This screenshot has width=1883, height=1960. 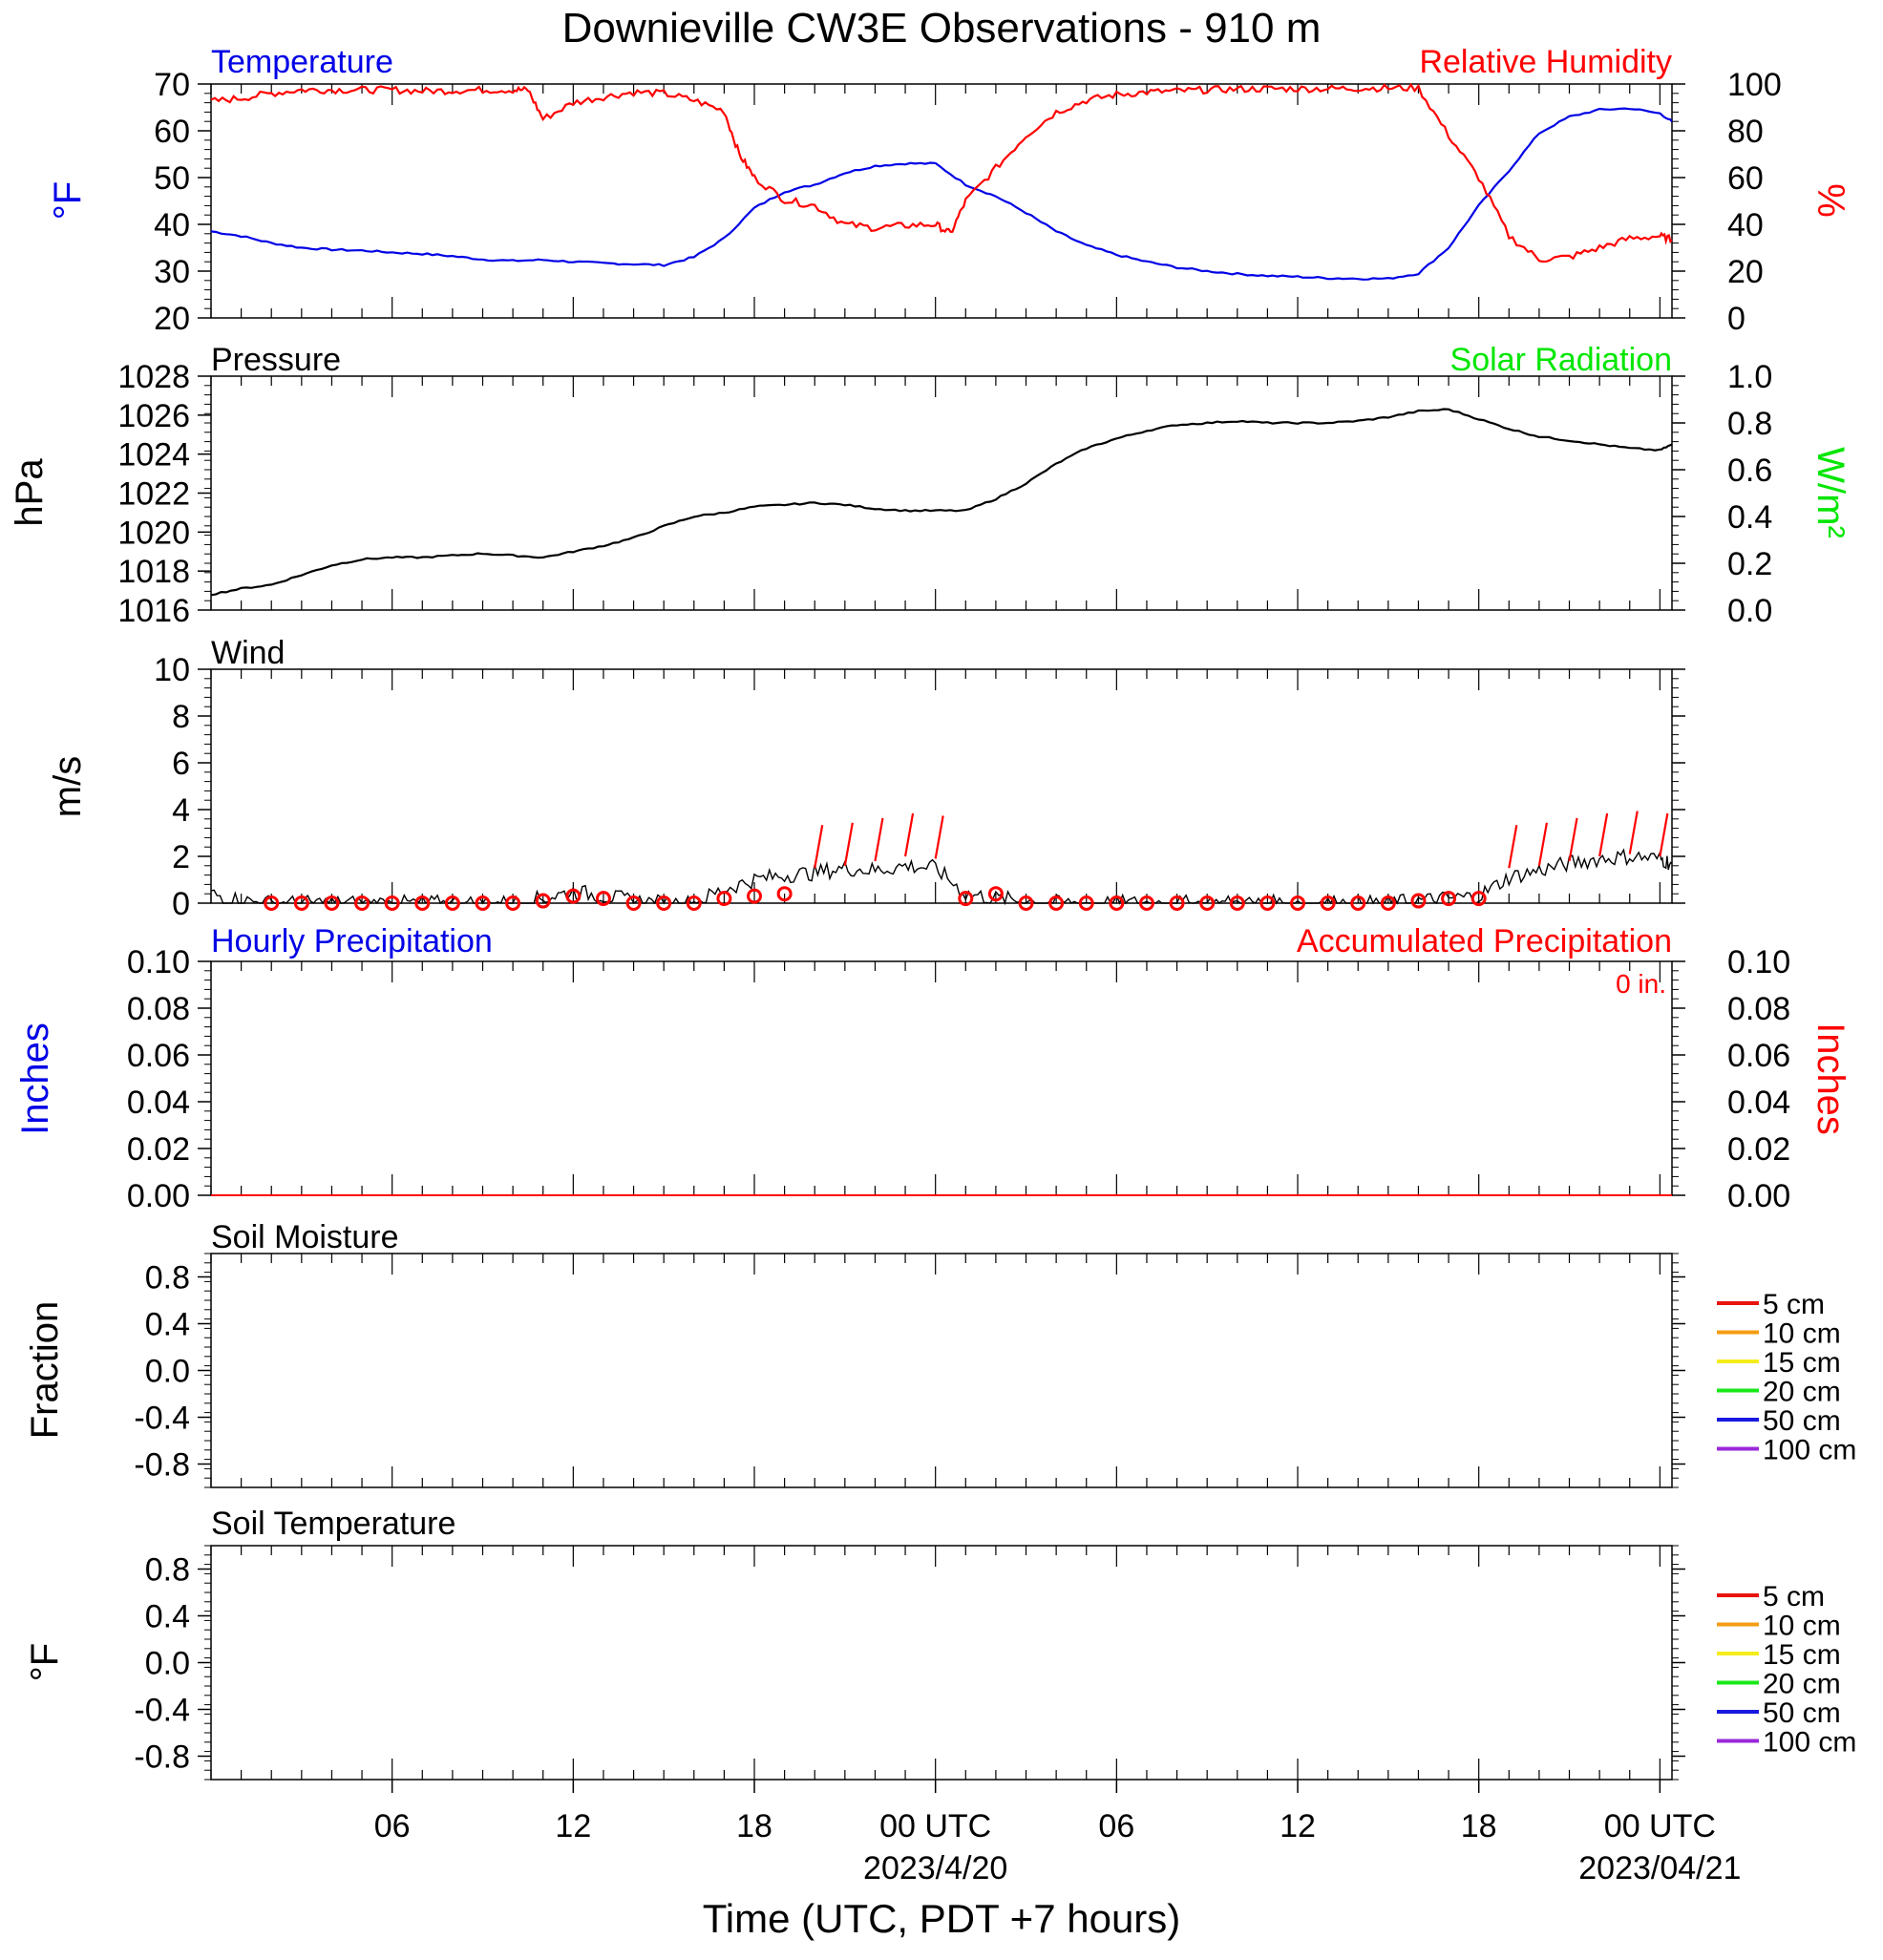 I want to click on soil-moisture-unit-label: Fraction, so click(x=45, y=1370).